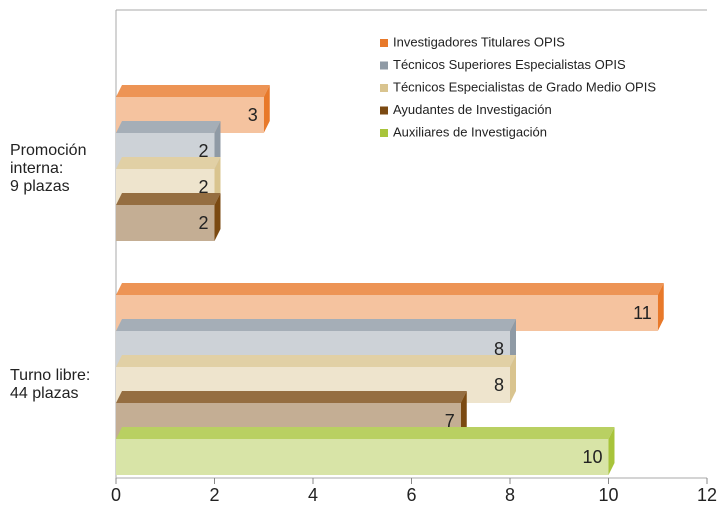  Describe the element at coordinates (608, 495) in the screenshot. I see `x-tick-label: 10` at that location.